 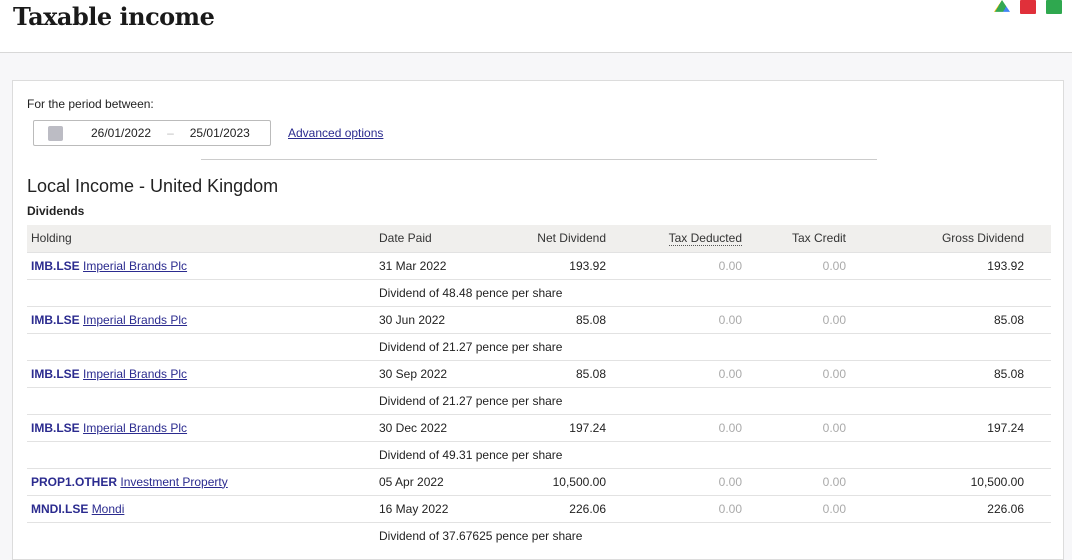 I want to click on dividend-note: Dividend of 37.67625 pence per share, so click(x=713, y=535).